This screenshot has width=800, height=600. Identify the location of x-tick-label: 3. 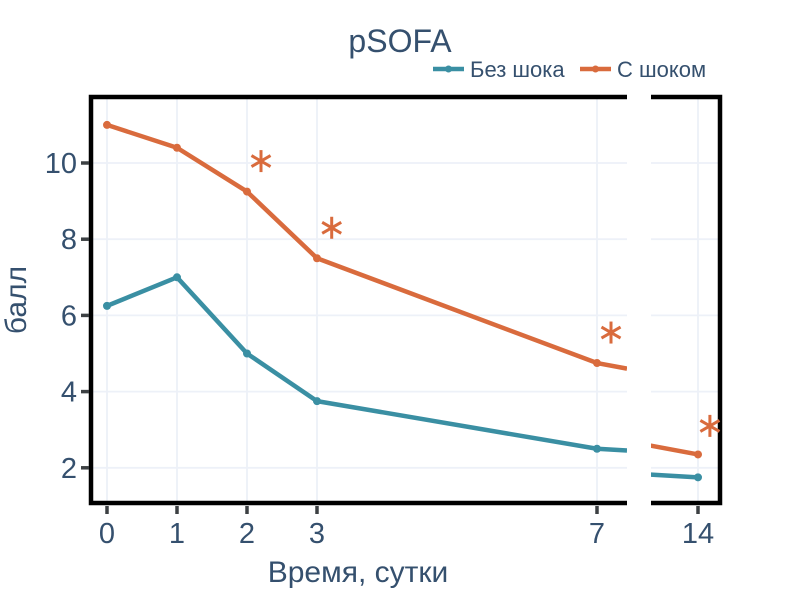
(317, 534).